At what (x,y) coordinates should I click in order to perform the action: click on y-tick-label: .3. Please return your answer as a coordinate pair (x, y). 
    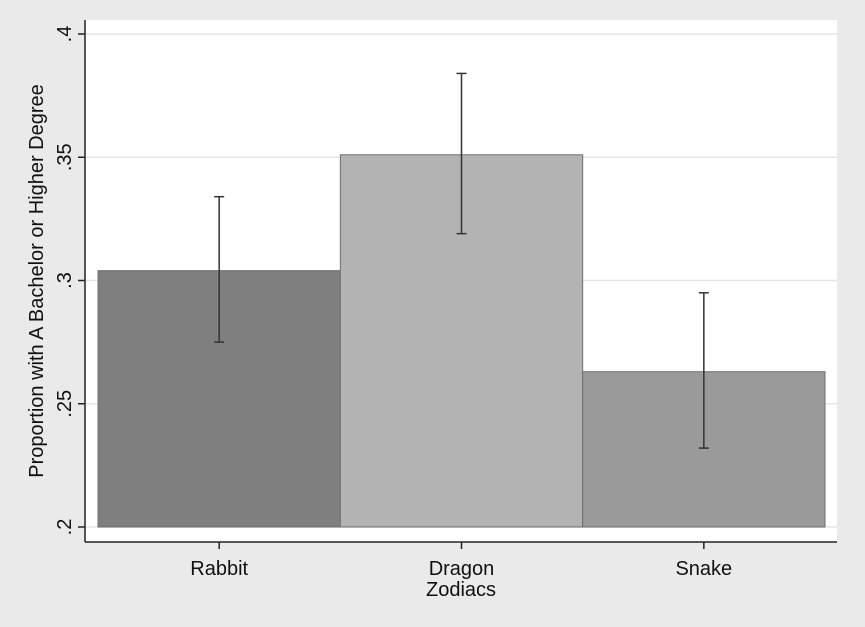
    Looking at the image, I should click on (65, 280).